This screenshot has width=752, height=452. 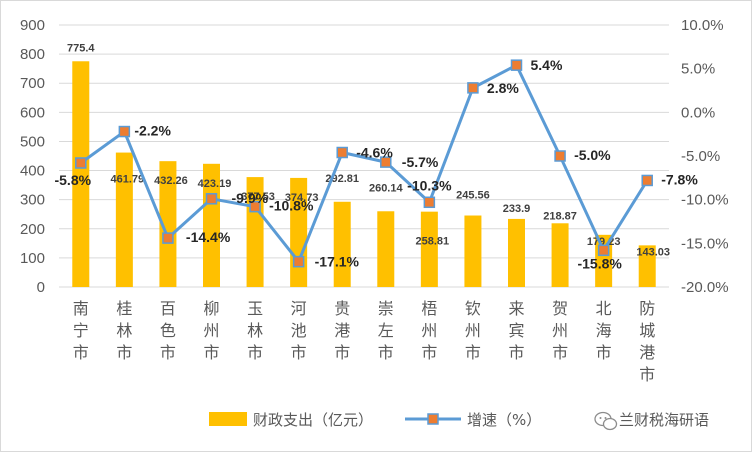 I want to click on bar-data-label: 233.9, so click(x=517, y=209).